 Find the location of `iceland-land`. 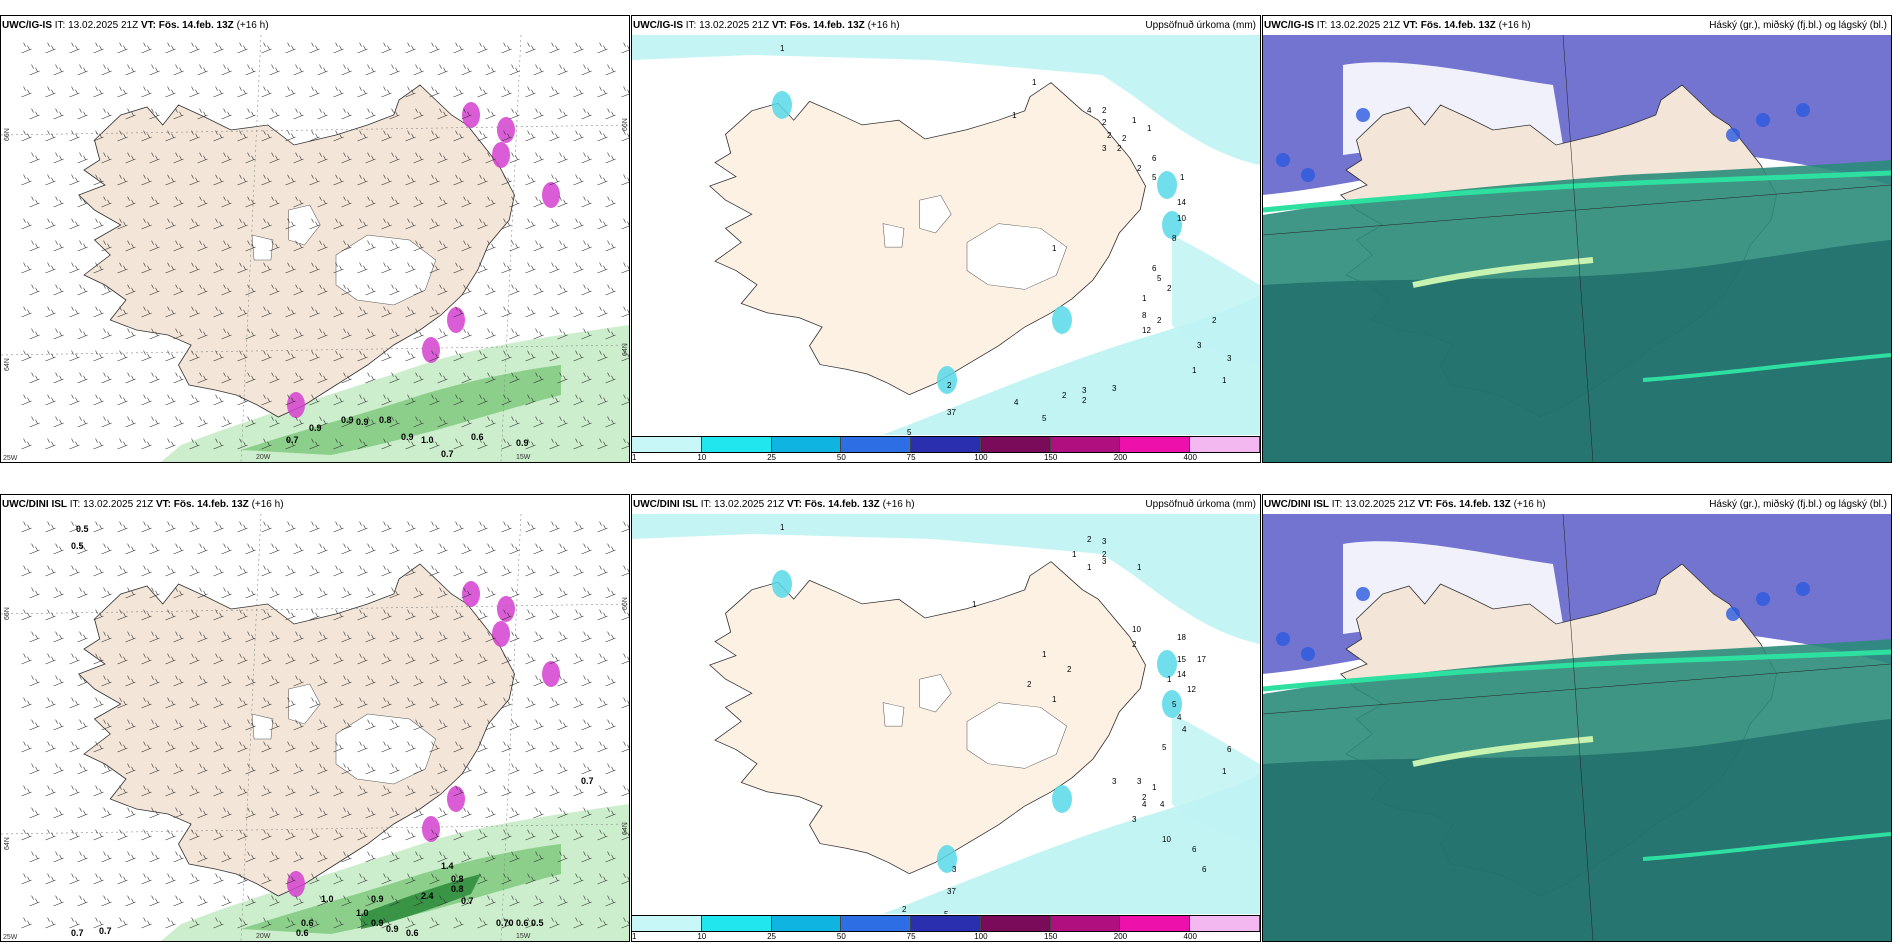

iceland-land is located at coordinates (927, 239).